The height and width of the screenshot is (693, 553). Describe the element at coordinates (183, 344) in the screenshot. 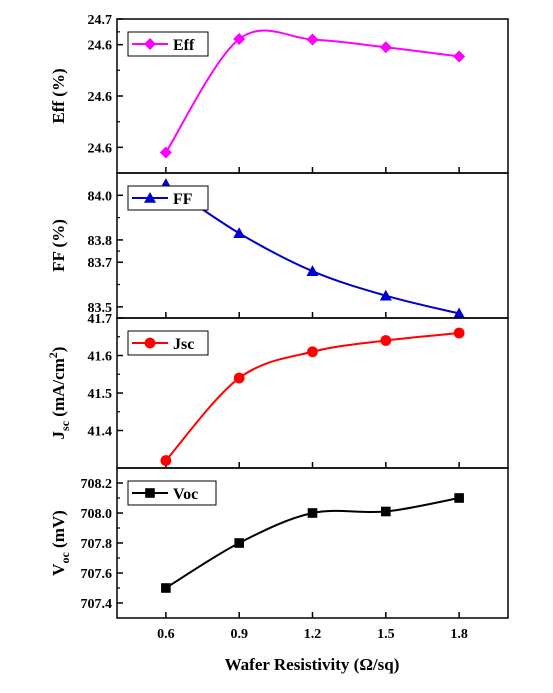

I see `legend-label-jsc: Jsc` at that location.